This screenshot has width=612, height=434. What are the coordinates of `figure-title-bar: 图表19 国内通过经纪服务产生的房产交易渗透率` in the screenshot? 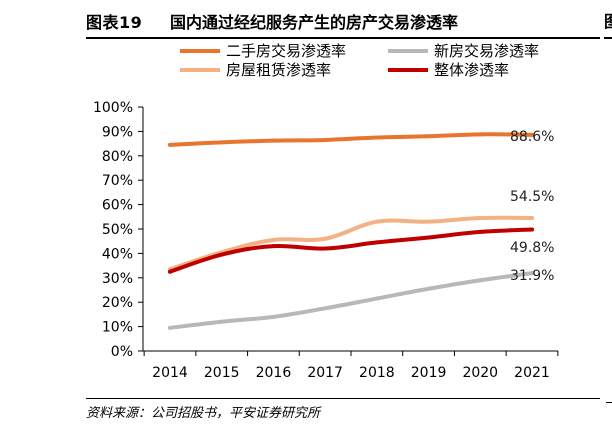 It's located at (343, 23).